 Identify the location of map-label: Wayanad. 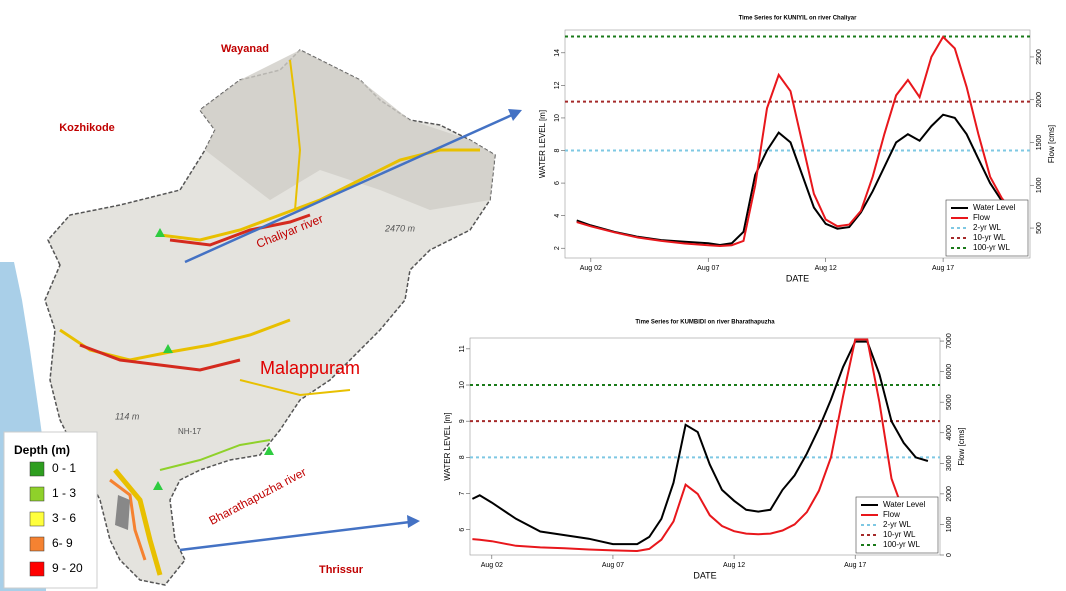
(245, 49).